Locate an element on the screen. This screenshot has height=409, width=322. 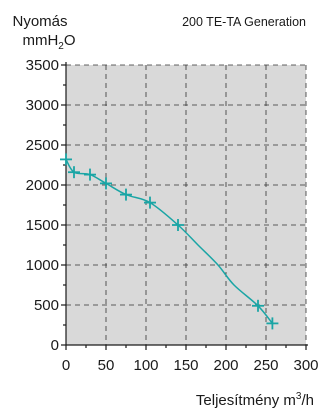
y-axis-label-line1: Nyomás is located at coordinates (39, 21).